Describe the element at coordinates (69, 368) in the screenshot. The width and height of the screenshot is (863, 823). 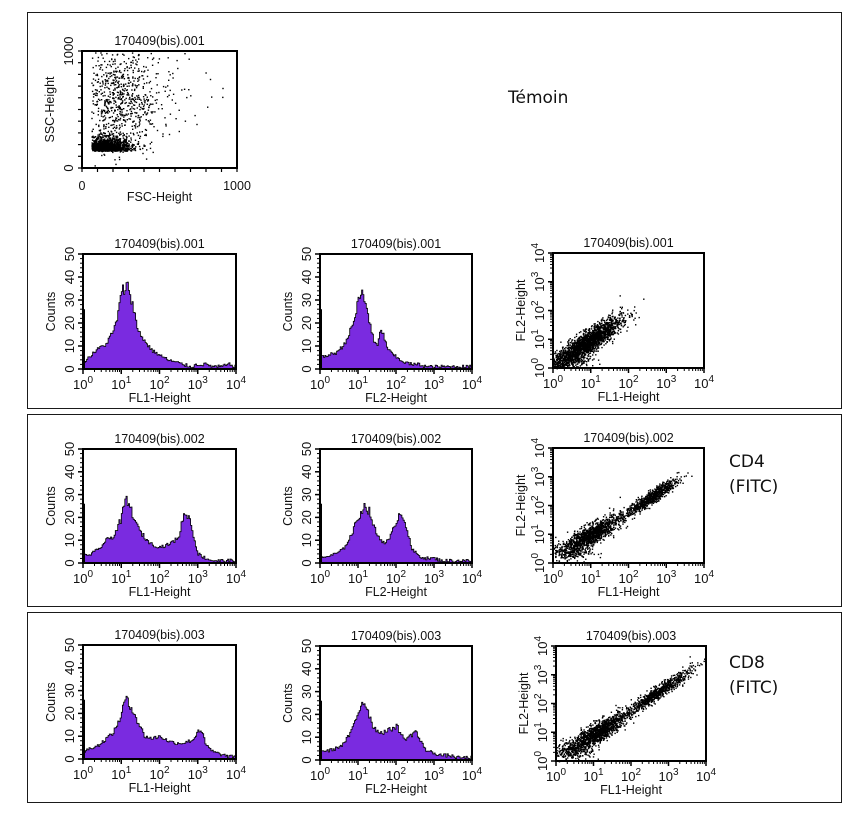
I see `y-tick-label: 0` at that location.